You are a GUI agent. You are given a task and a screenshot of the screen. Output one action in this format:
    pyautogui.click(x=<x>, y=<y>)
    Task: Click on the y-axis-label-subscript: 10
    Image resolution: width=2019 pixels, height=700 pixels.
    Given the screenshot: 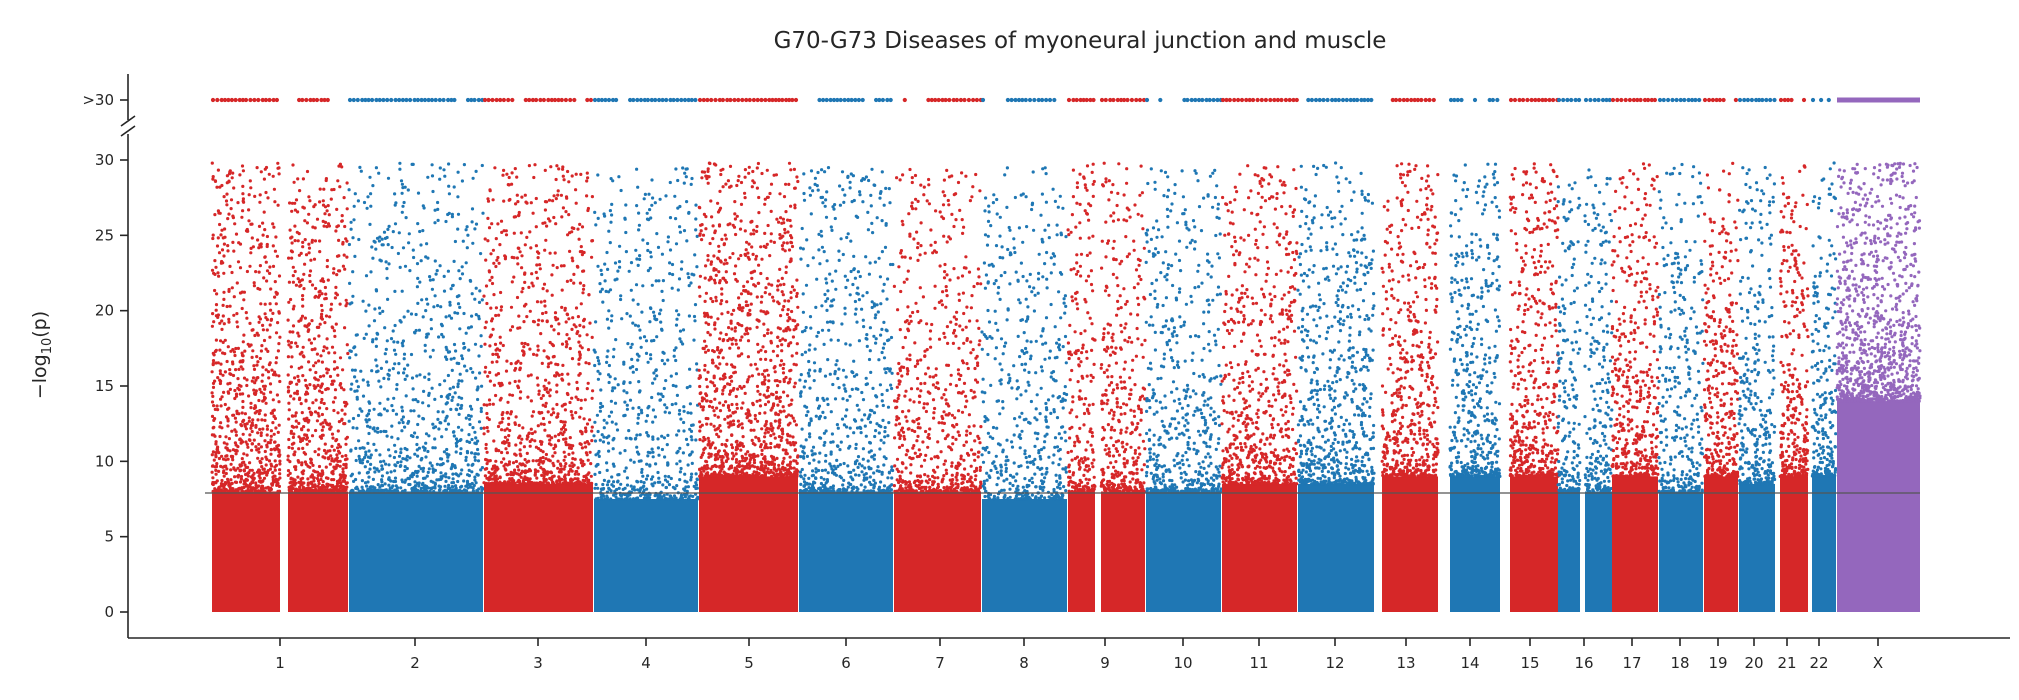 What is the action you would take?
    pyautogui.click(x=47, y=346)
    